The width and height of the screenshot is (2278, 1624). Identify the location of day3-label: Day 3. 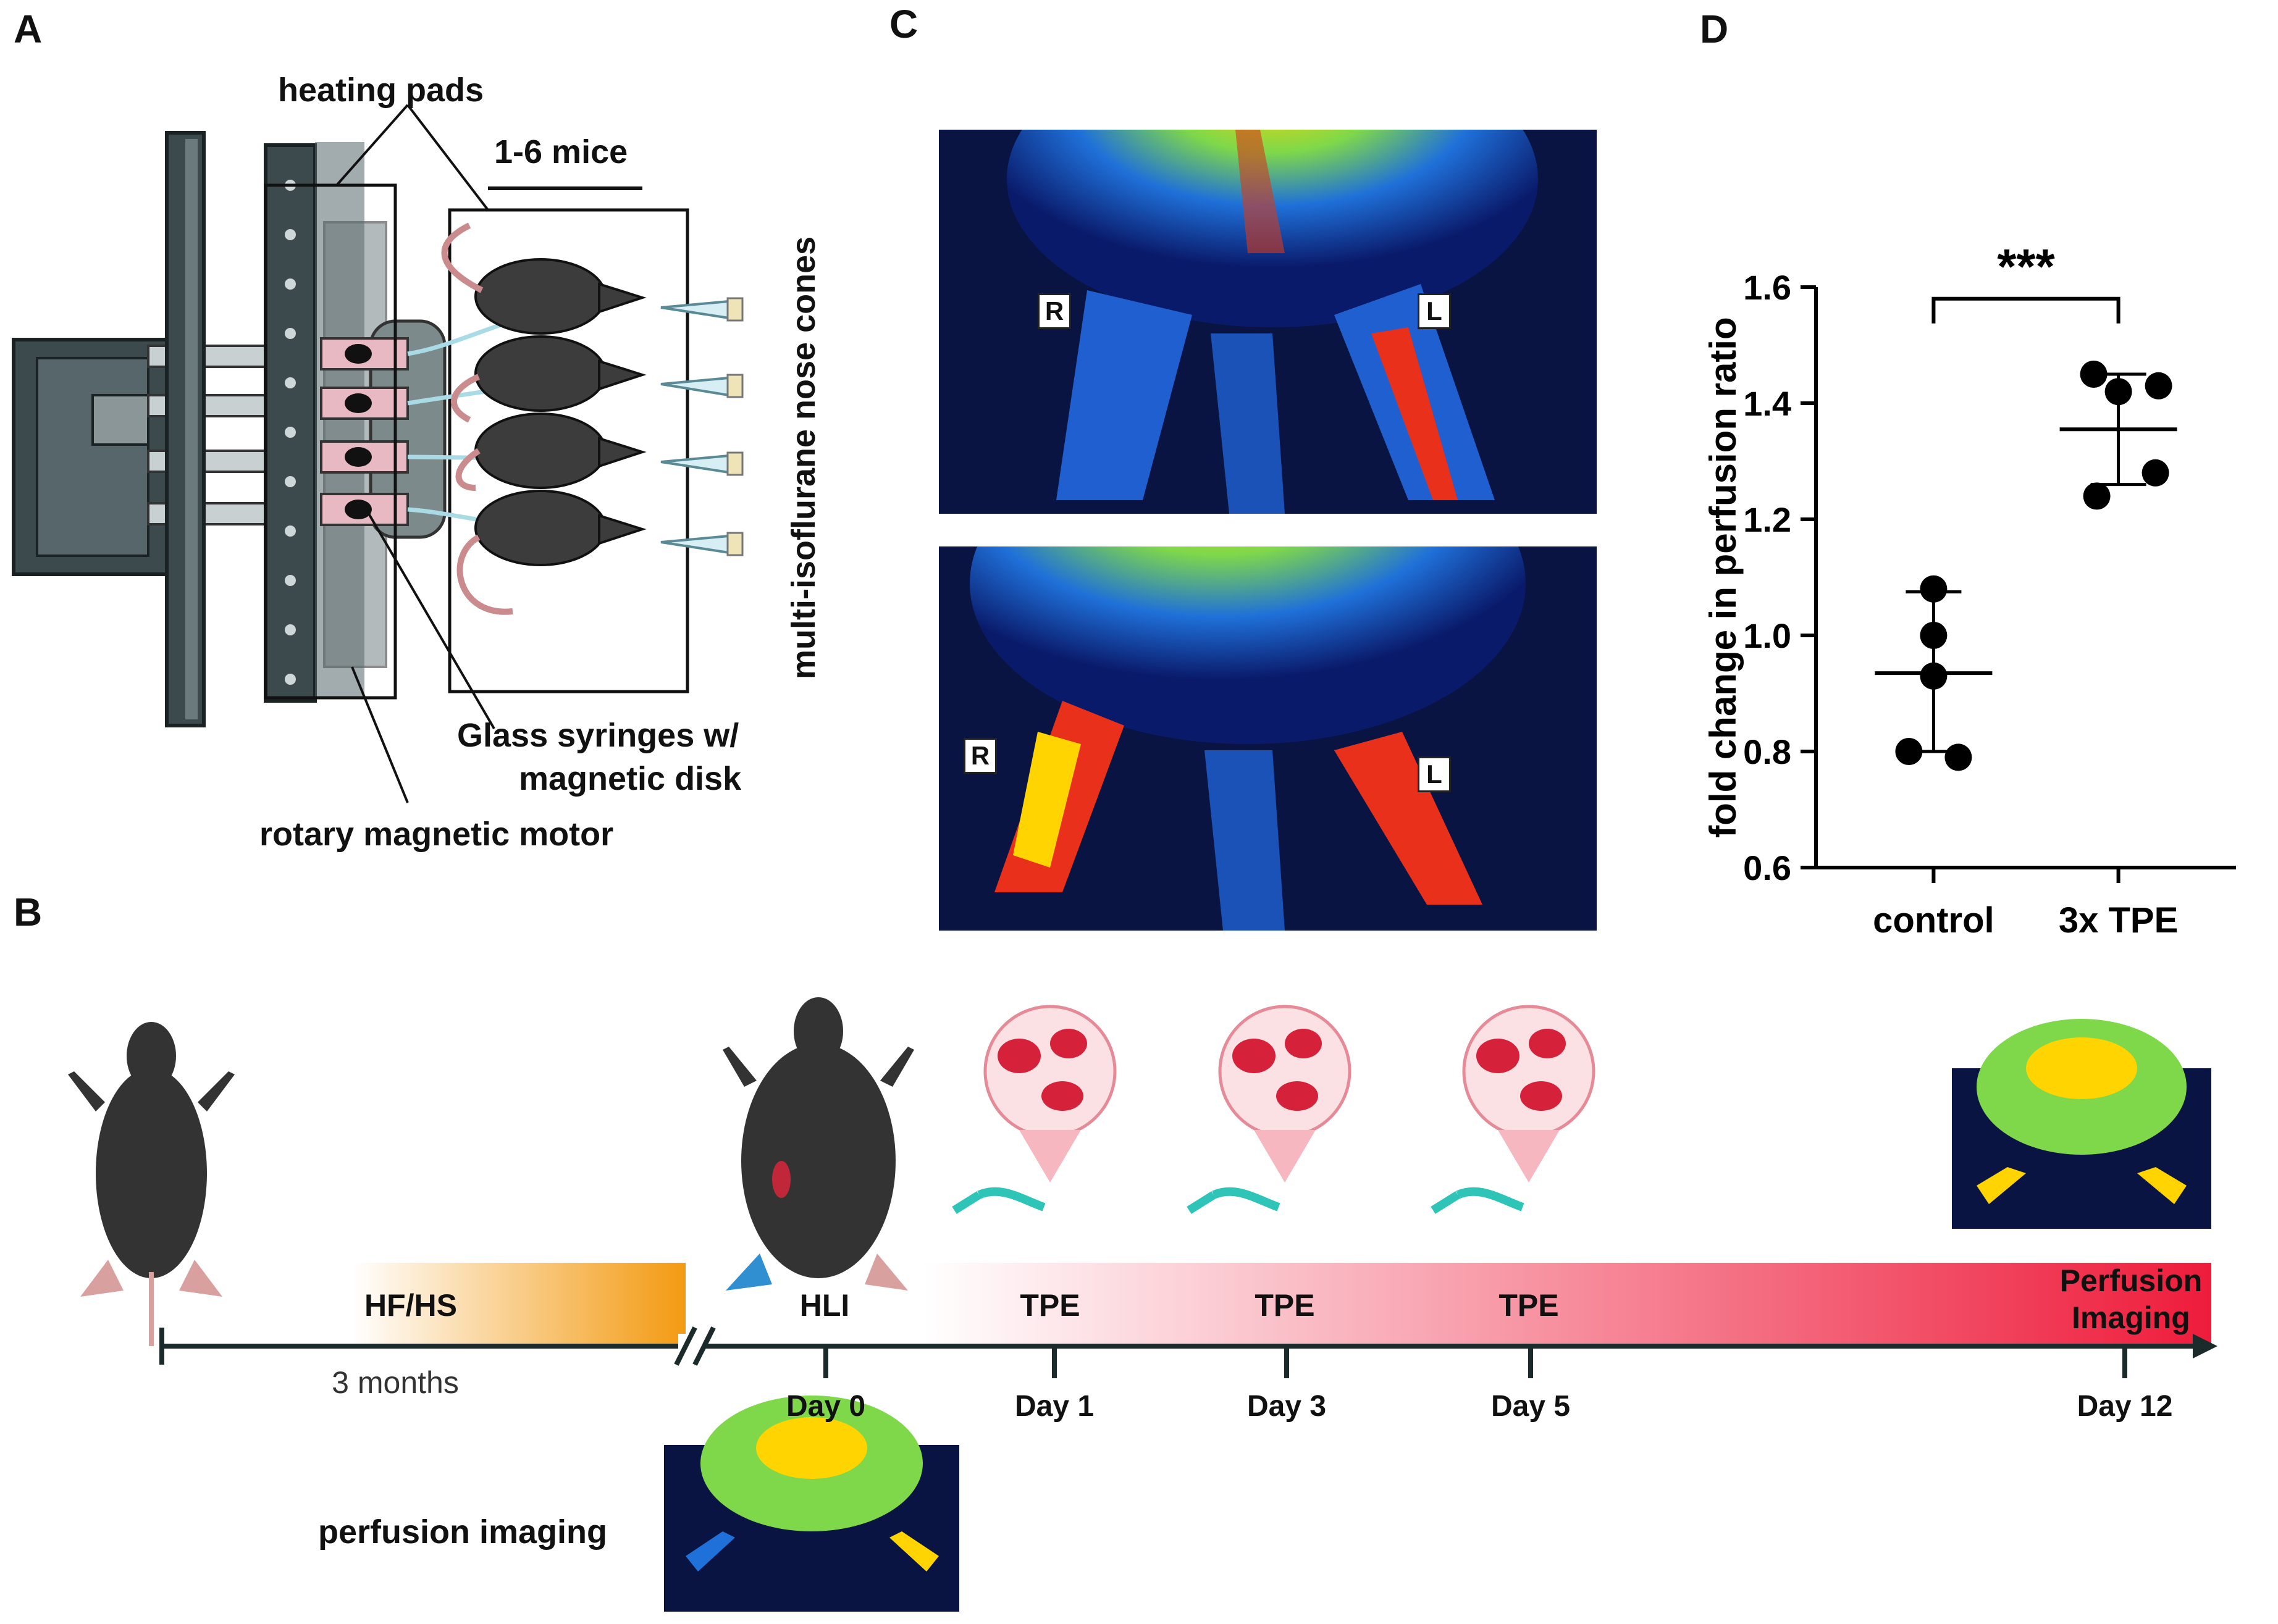
(1286, 1407).